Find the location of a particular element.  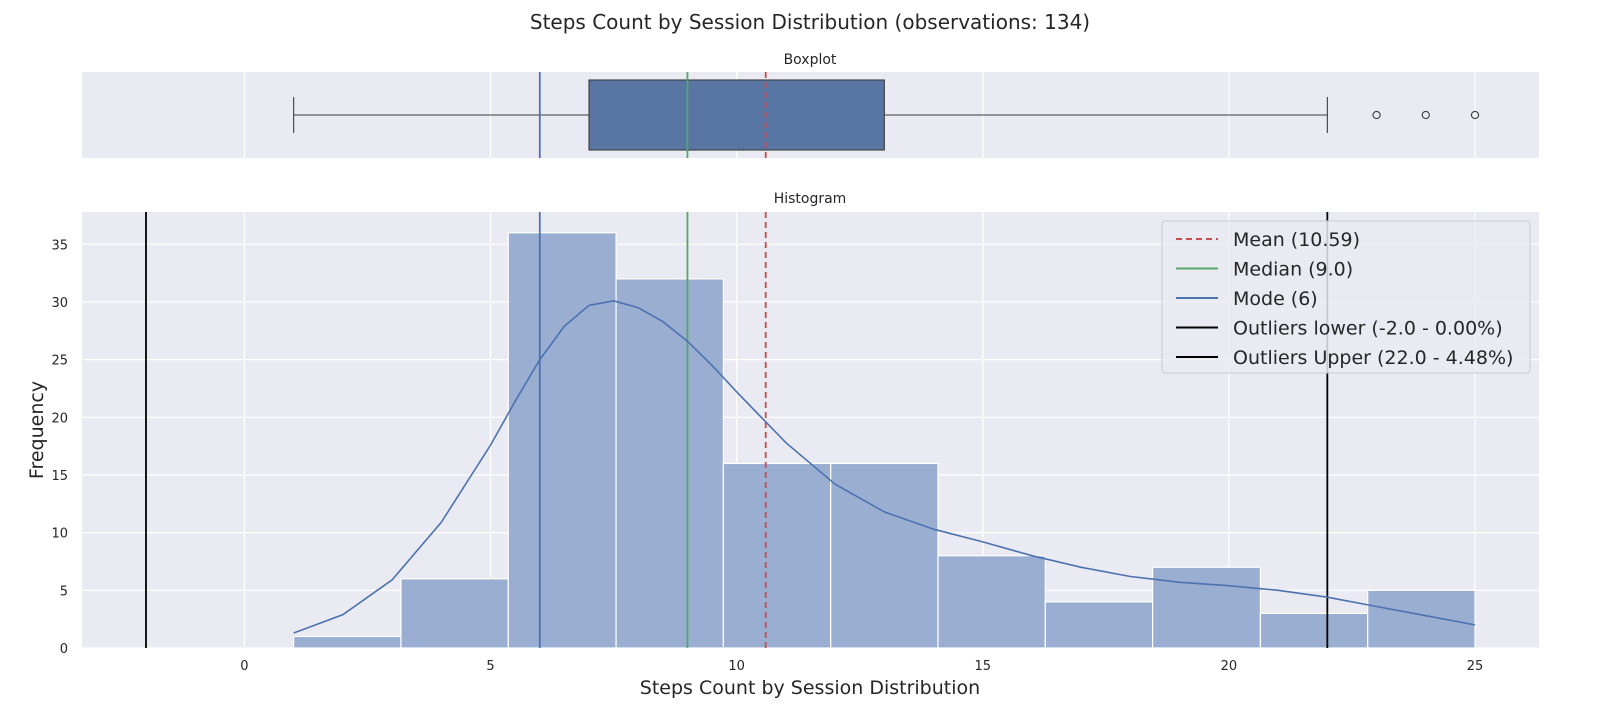

x-axis-label: Steps Count by Session Distribution is located at coordinates (810, 688).